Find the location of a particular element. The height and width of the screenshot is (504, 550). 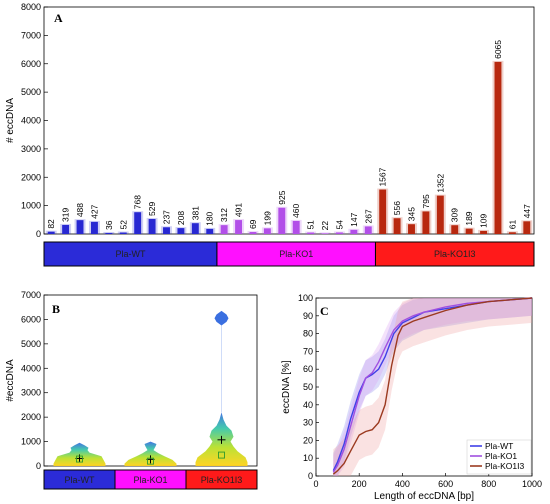

panel-a-data-label: 51 is located at coordinates (311, 225).